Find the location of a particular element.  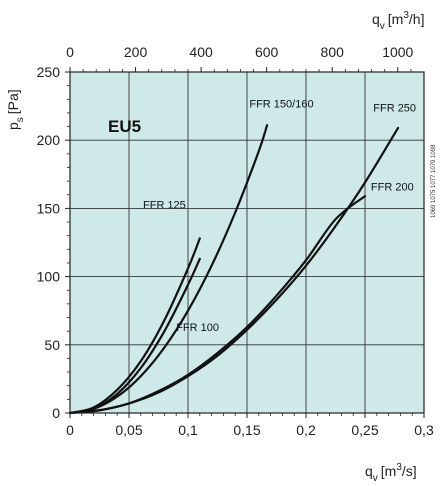

curve-label-ffr-250: FFR 250 is located at coordinates (394, 109).